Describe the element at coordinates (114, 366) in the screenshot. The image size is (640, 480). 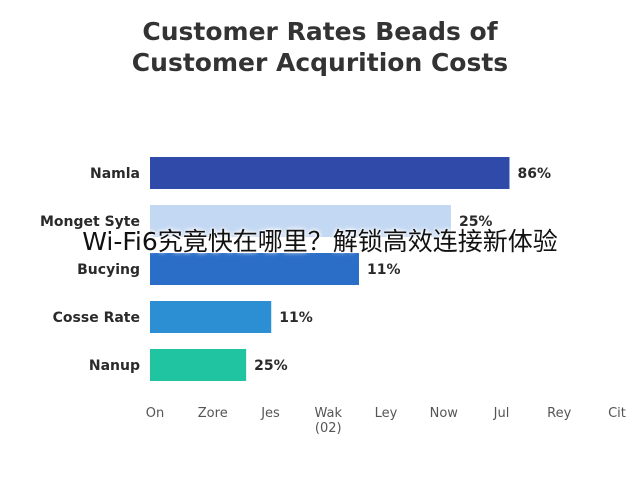
I see `category-label-4: Nanup` at that location.